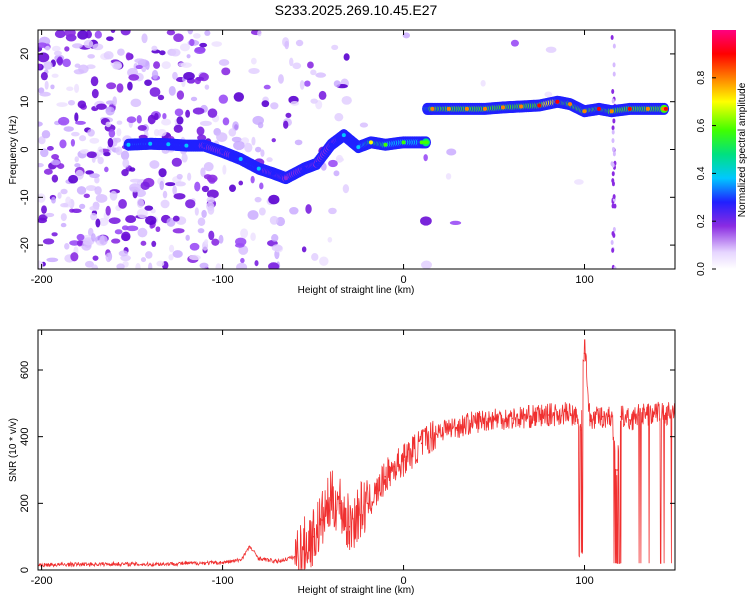 This screenshot has width=750, height=600. What do you see at coordinates (701, 77) in the screenshot?
I see `colorbar-tick-label: 0.8` at bounding box center [701, 77].